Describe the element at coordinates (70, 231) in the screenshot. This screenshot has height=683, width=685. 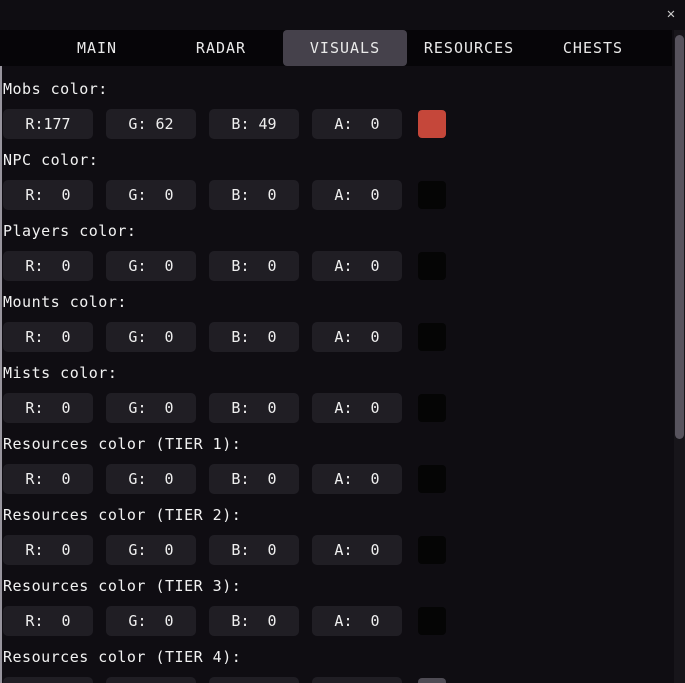
I see `section-label: Players color:` at that location.